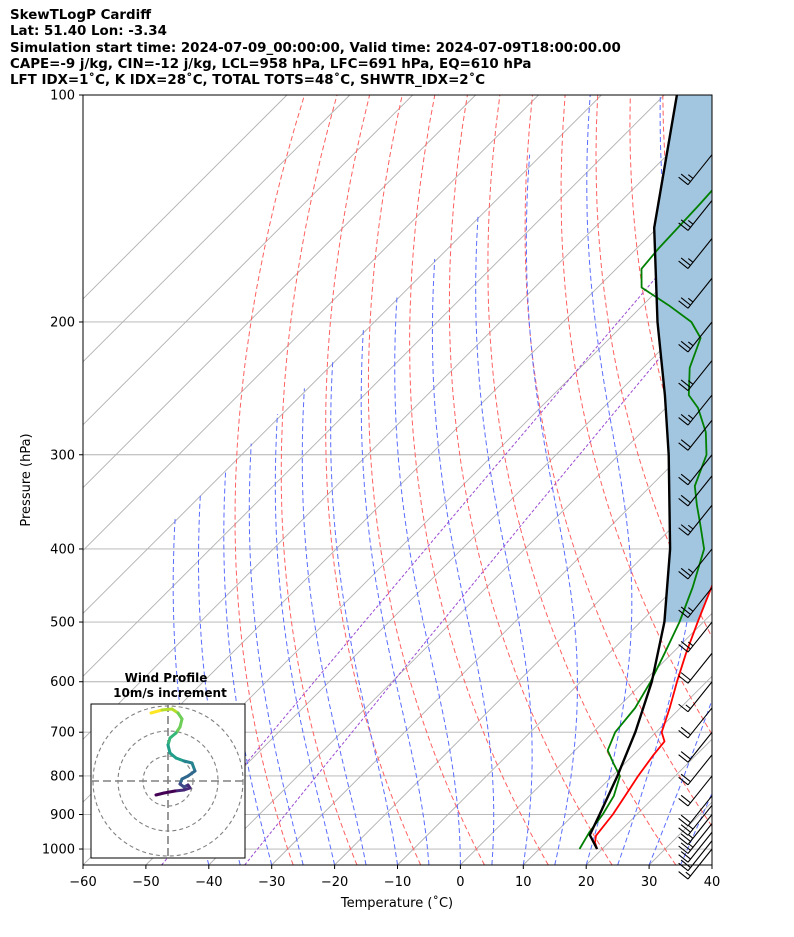 The image size is (794, 937). What do you see at coordinates (62, 682) in the screenshot?
I see `y-tick-label: 600` at bounding box center [62, 682].